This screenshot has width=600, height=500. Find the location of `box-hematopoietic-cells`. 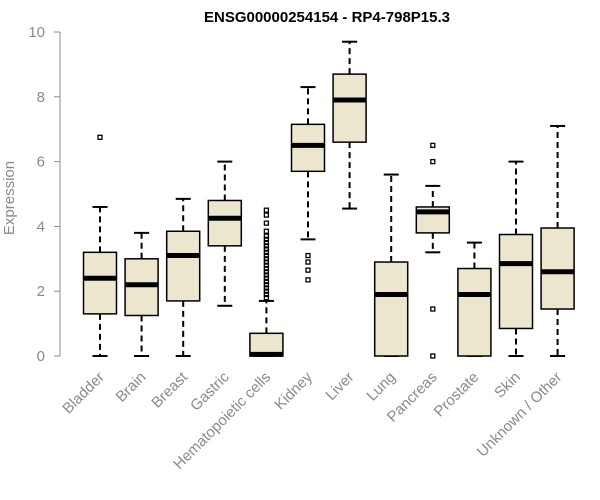

box-hematopoietic-cells is located at coordinates (266, 282).